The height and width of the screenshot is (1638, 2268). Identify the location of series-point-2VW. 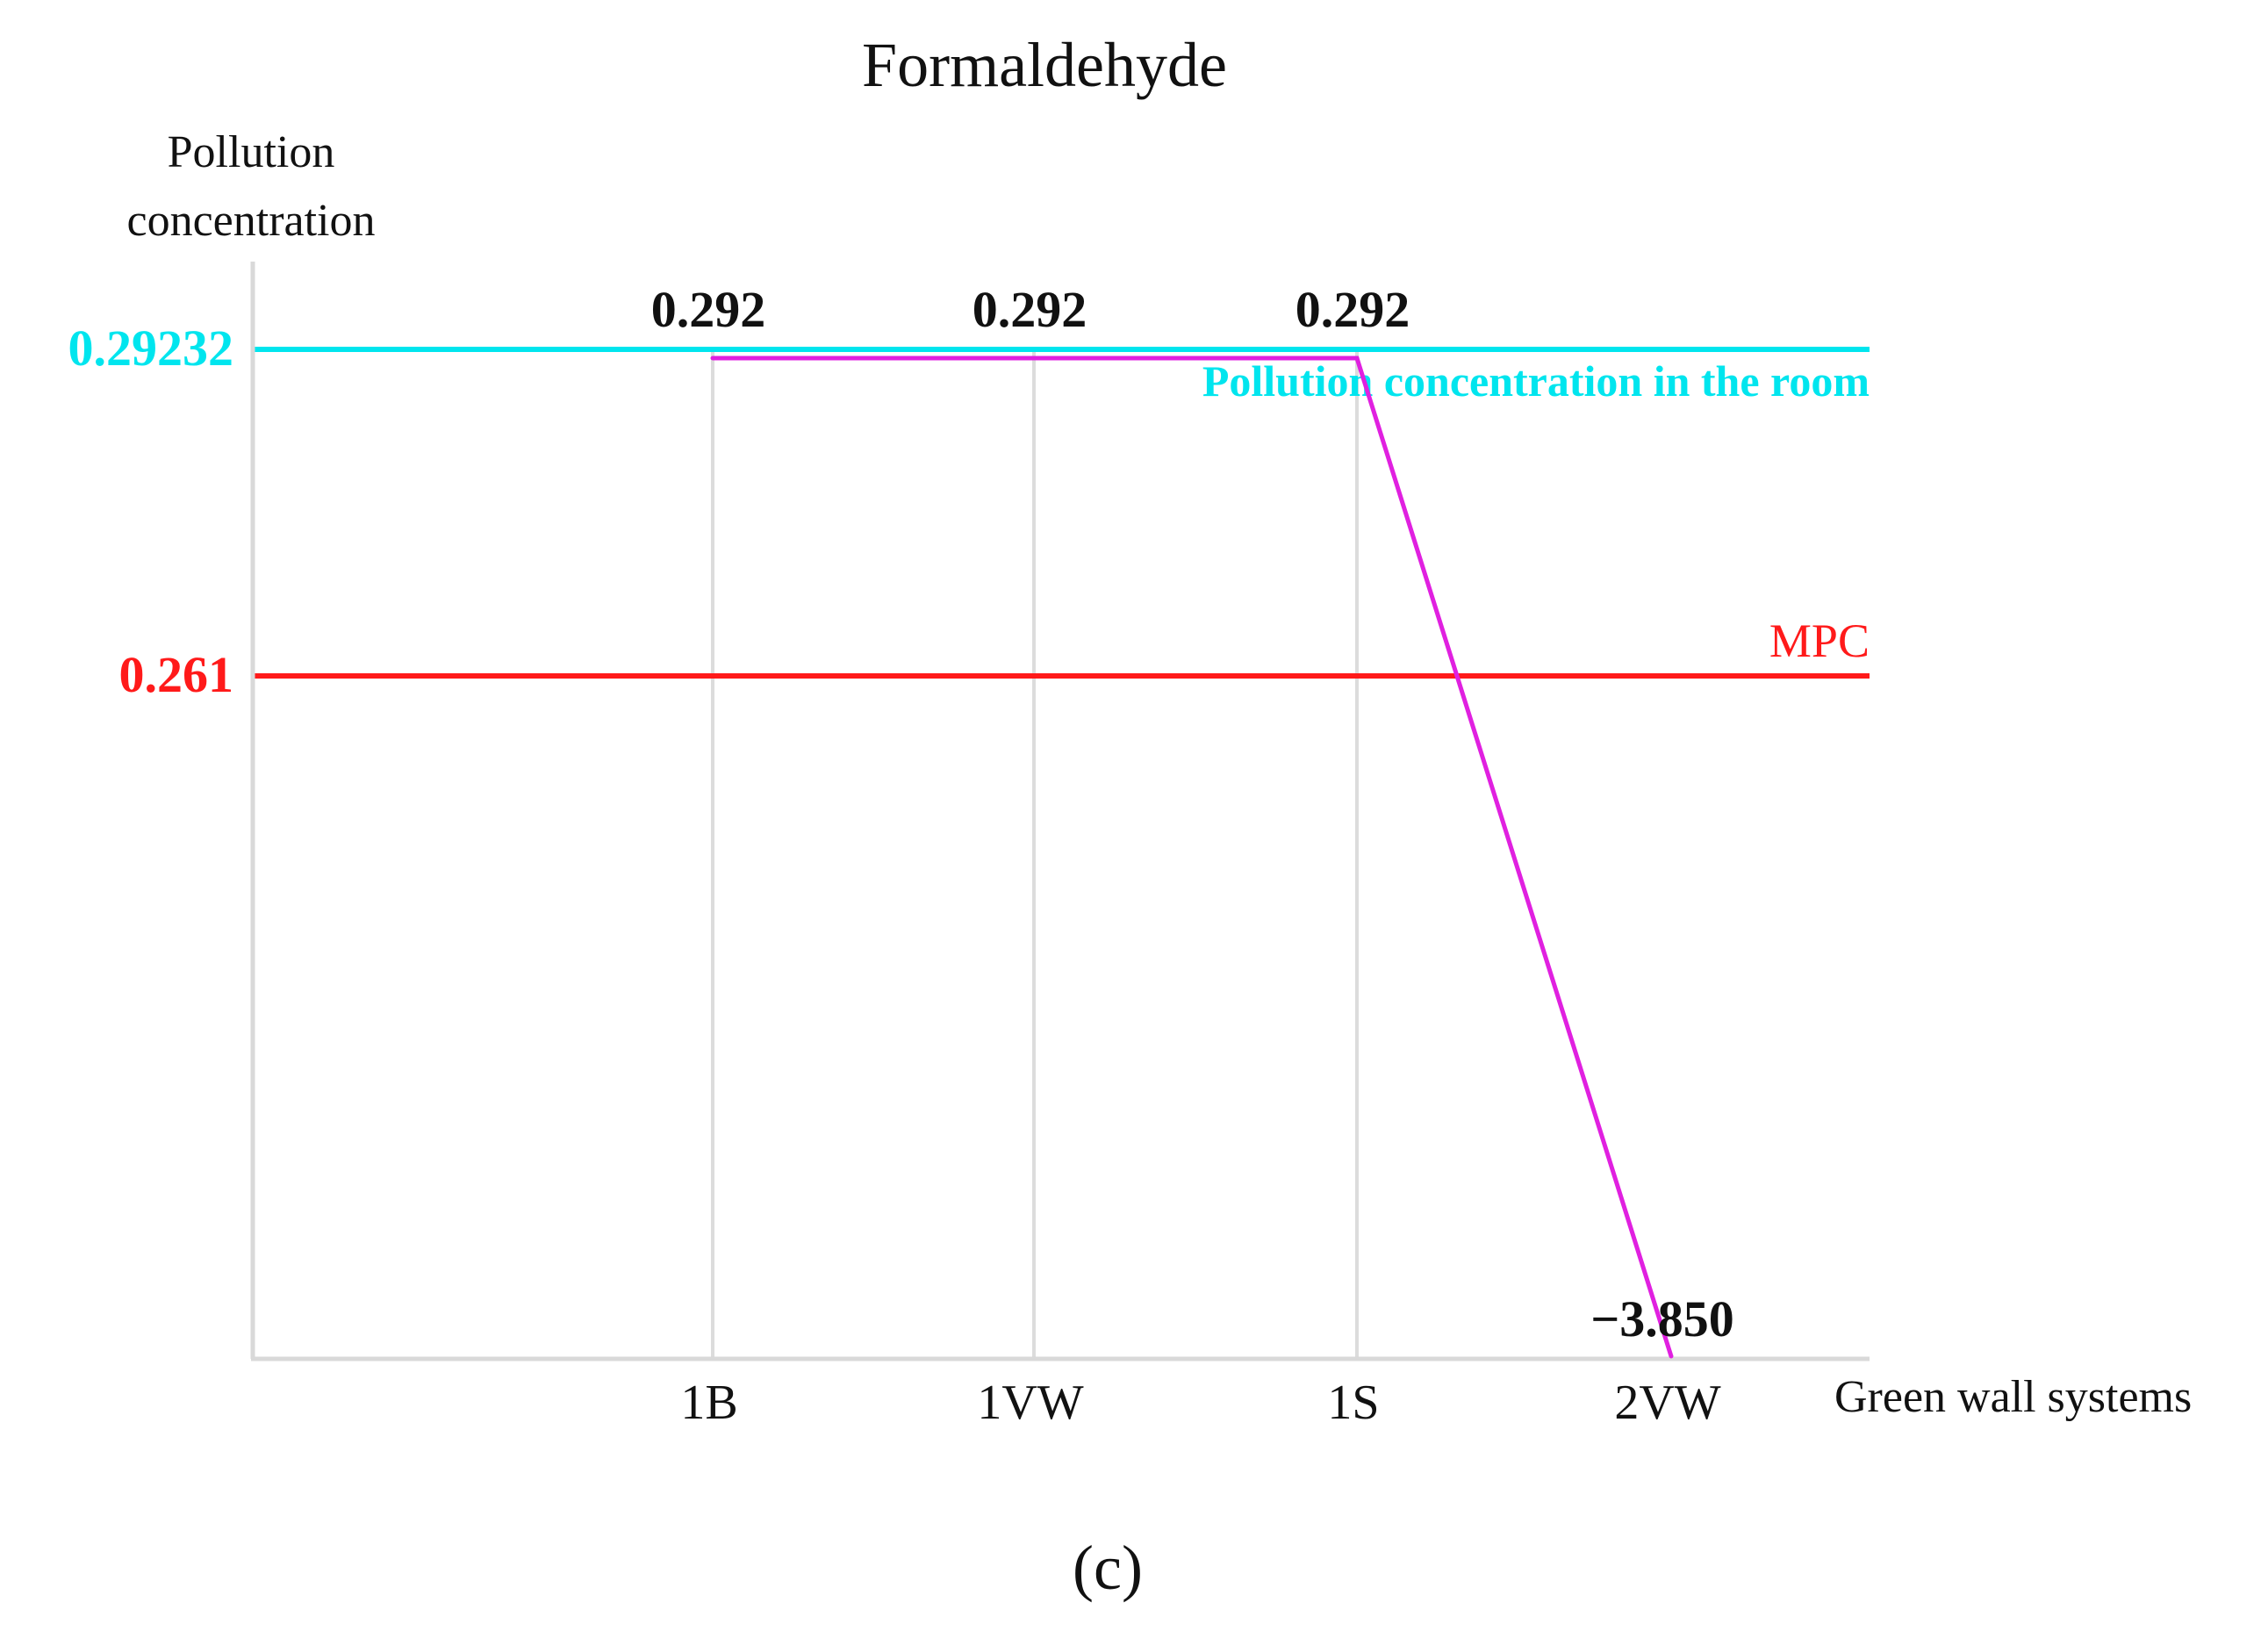
(1672, 1356).